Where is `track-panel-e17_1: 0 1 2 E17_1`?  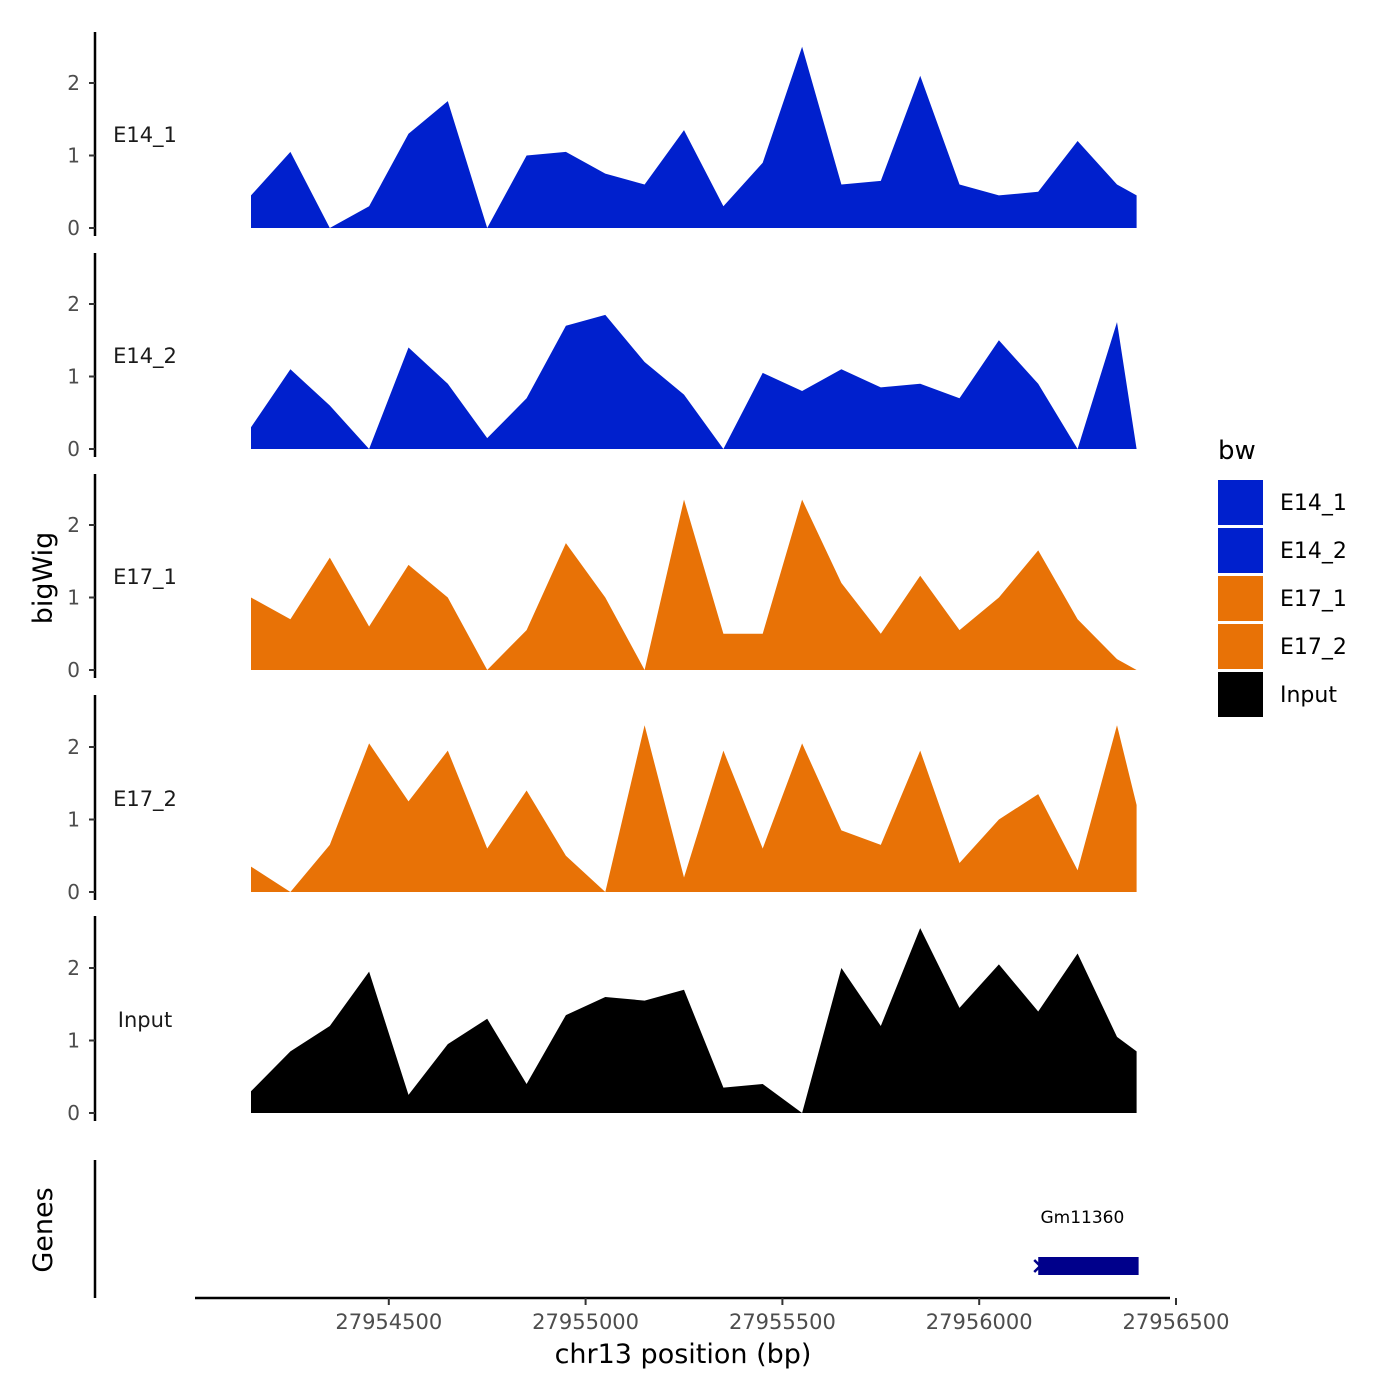
track-panel-e17_1: 0 1 2 E17_1 is located at coordinates (602, 578).